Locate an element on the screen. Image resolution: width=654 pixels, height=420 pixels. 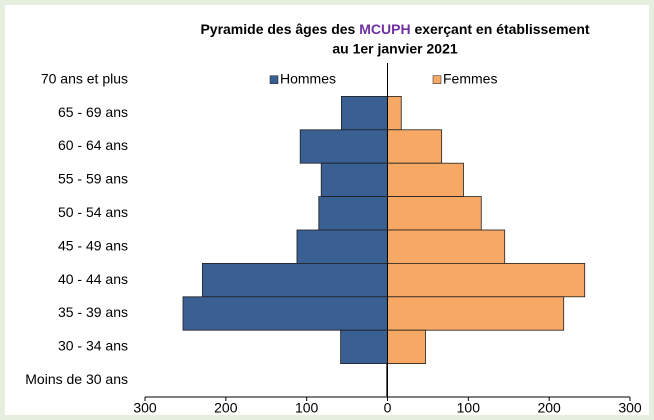
y-tick-label: 65 - 69 ans is located at coordinates (93, 112).